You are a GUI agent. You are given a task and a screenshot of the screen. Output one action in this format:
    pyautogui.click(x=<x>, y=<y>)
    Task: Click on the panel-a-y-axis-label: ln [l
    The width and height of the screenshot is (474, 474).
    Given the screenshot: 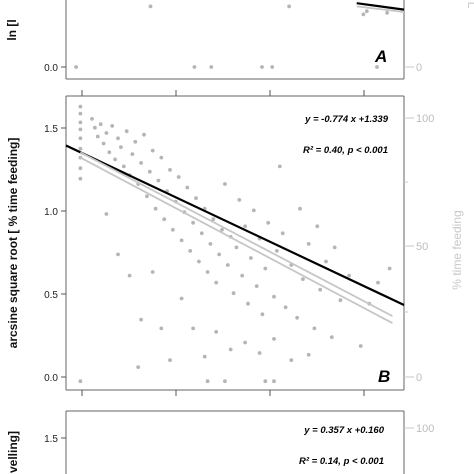 What is the action you would take?
    pyautogui.click(x=12, y=29)
    